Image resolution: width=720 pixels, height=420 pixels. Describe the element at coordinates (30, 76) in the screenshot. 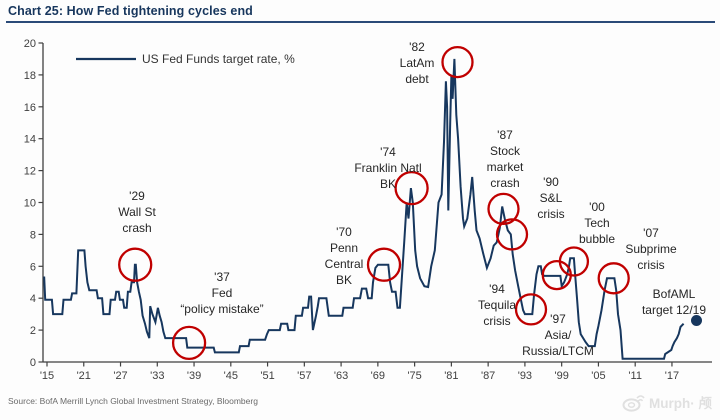

I see `y-tick-label: 18` at that location.